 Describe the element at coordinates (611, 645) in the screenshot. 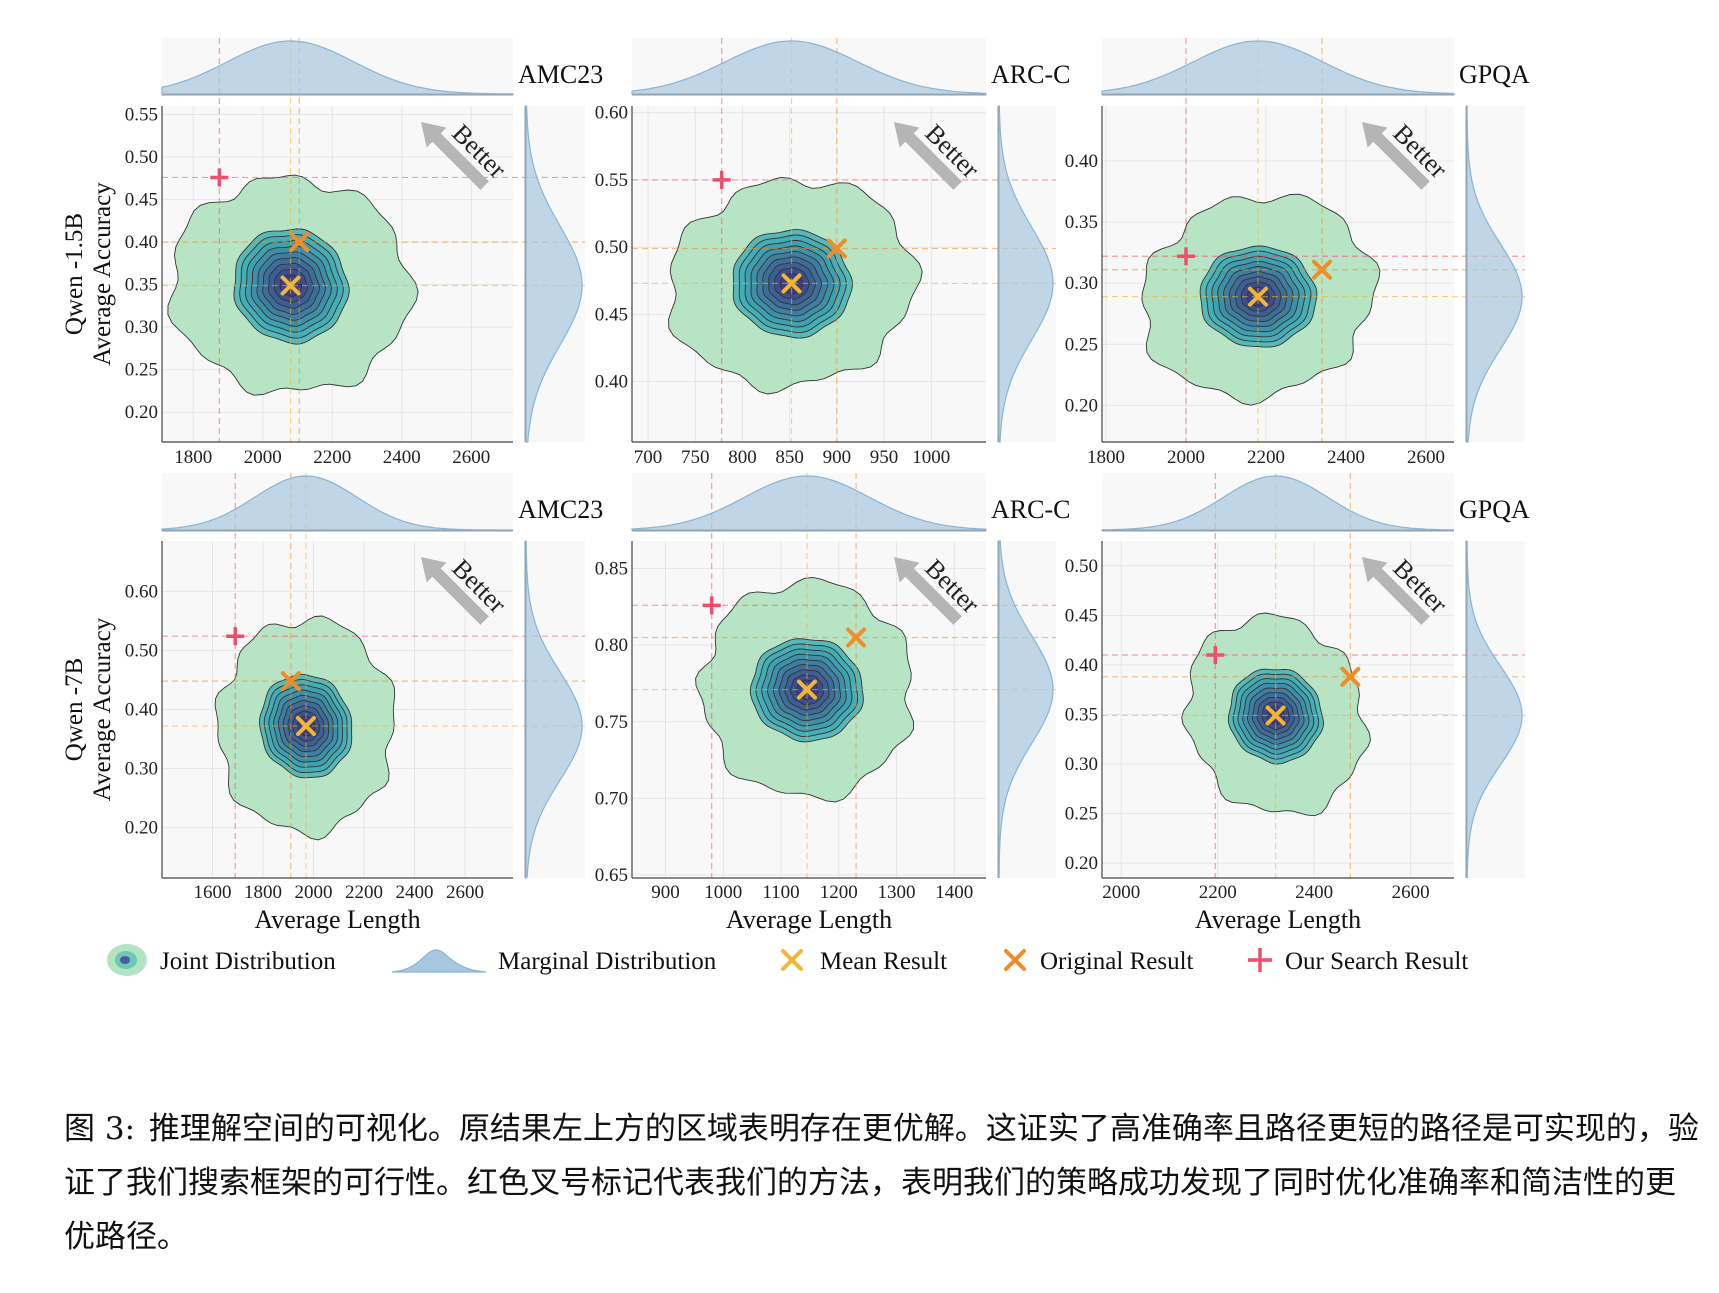

I see `y-tick-label: 0.80` at that location.